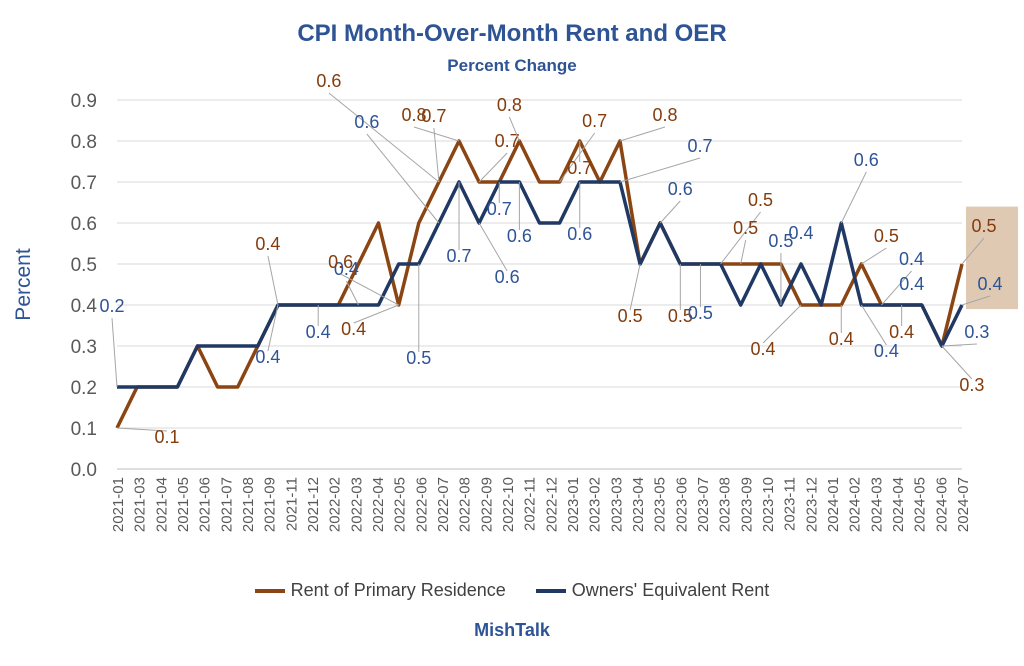 Image resolution: width=1024 pixels, height=666 pixels. I want to click on y-tick-label: 0.3, so click(84, 347).